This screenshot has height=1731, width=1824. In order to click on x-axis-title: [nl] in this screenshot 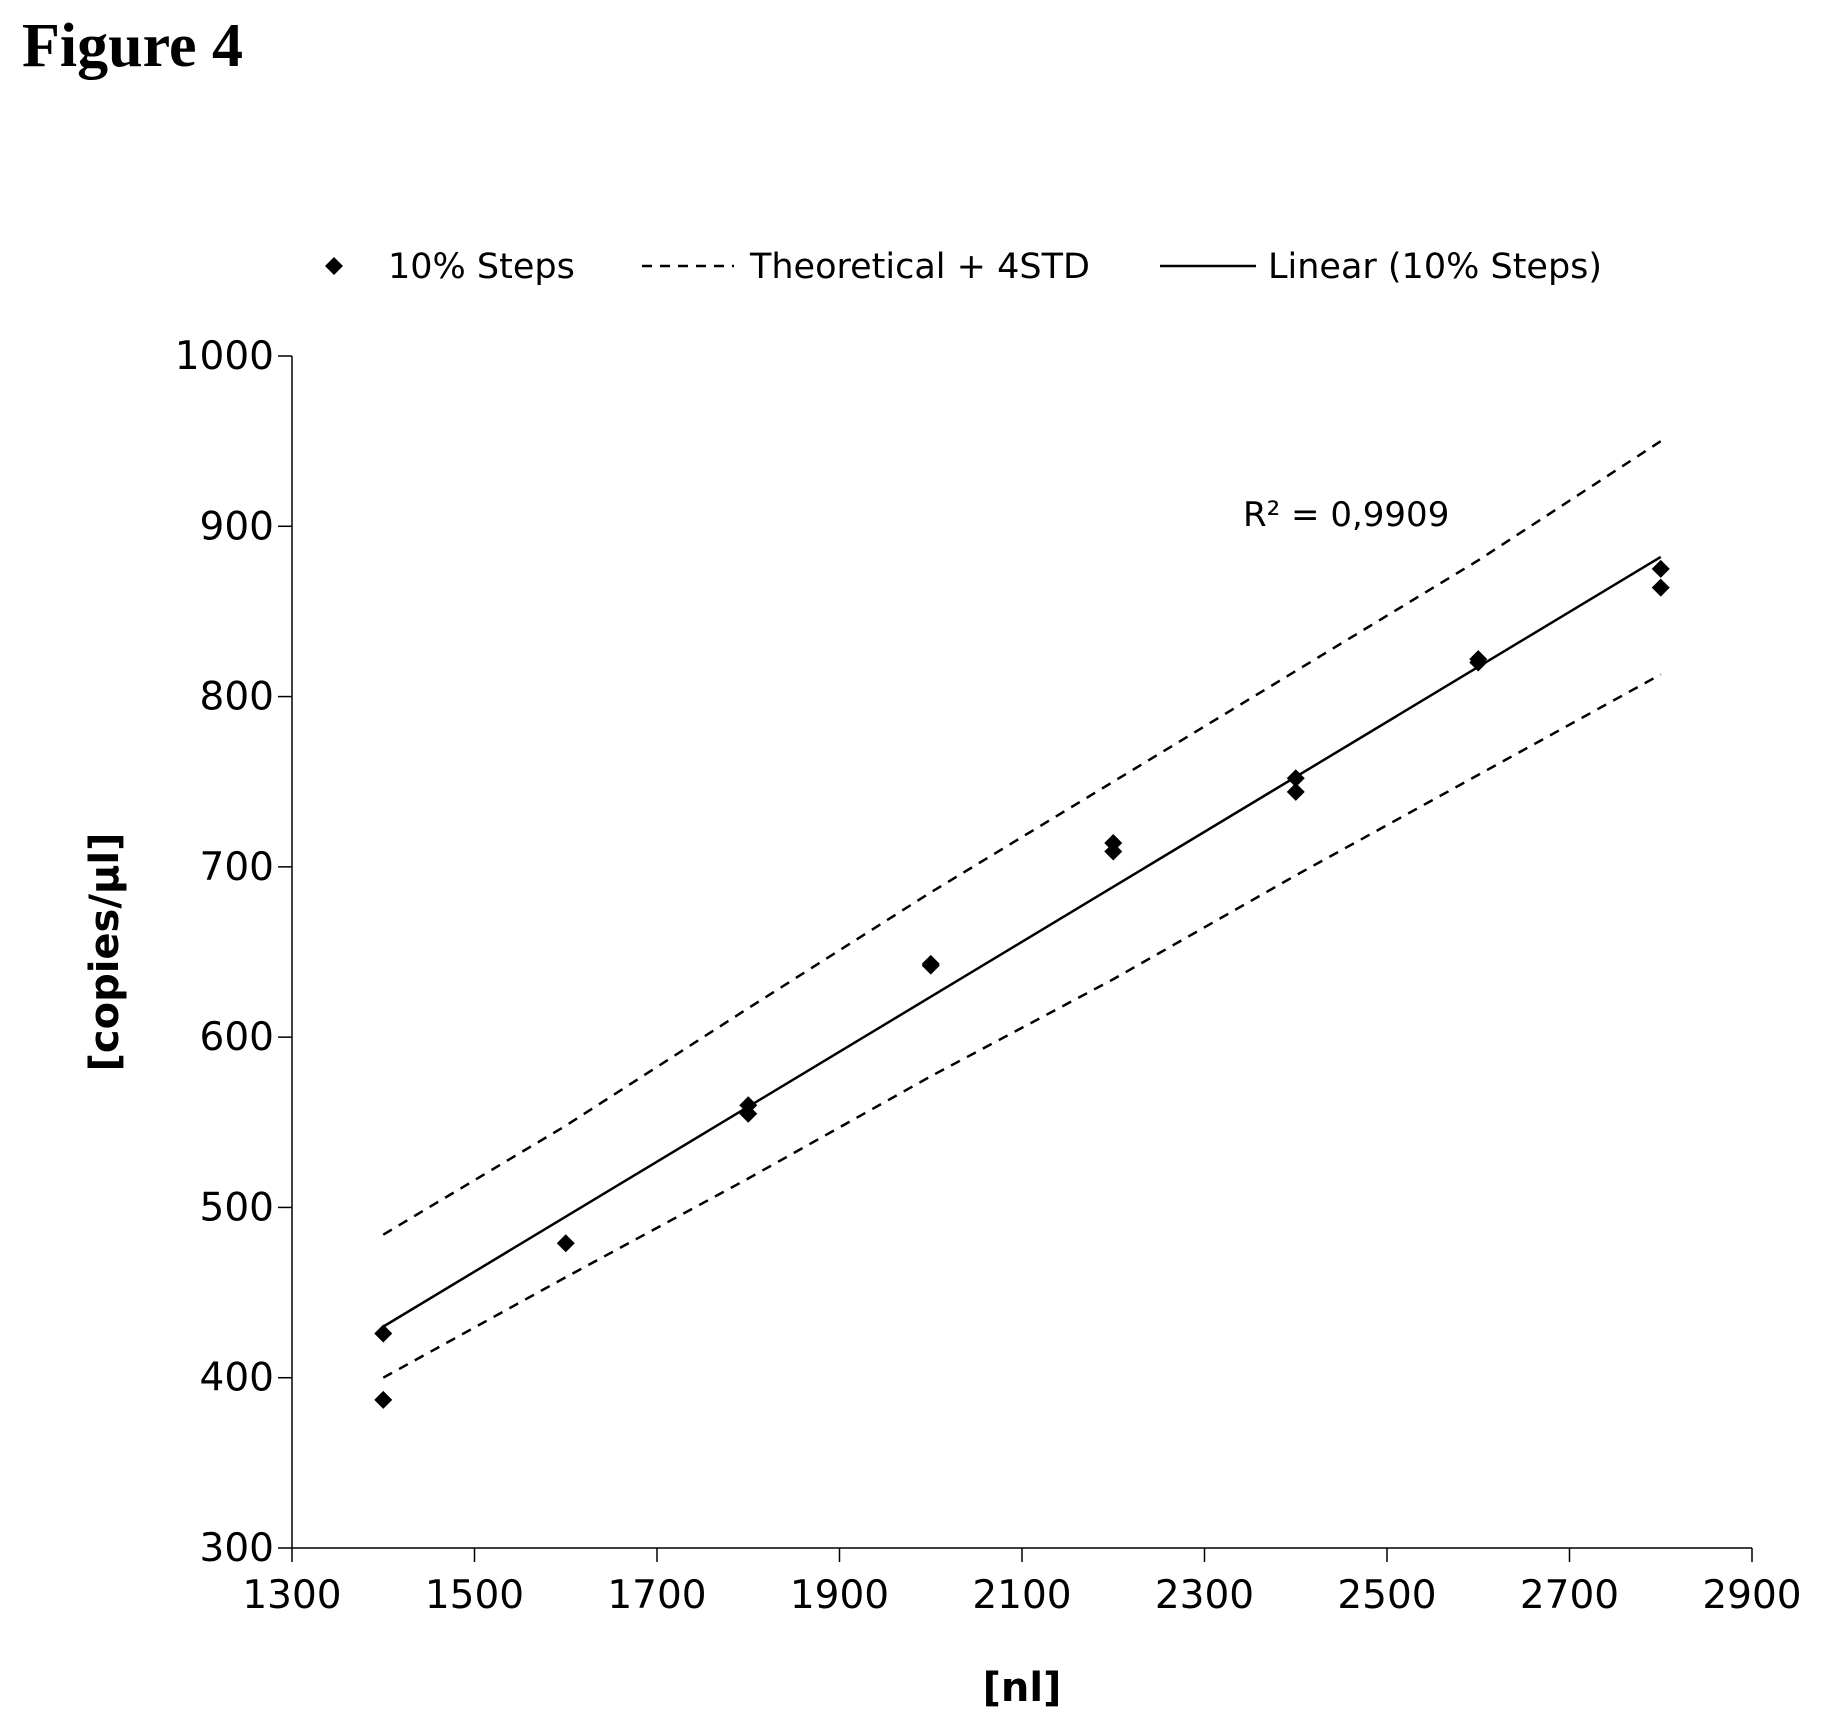, I will do `click(1022, 1688)`.